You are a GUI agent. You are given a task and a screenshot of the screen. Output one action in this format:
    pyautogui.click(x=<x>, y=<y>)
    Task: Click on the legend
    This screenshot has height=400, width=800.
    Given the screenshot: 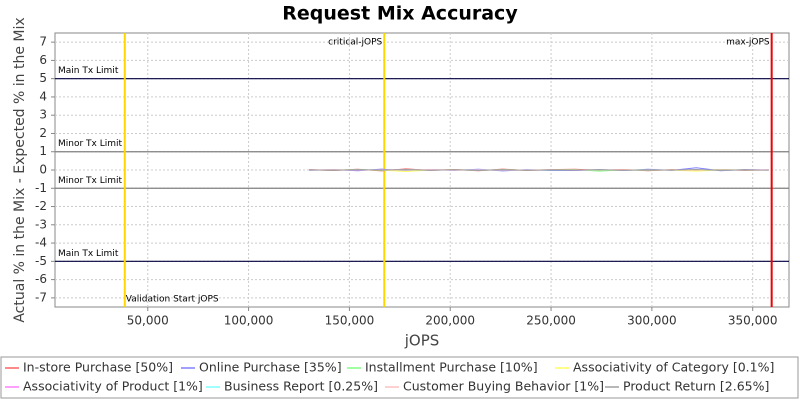 What is the action you would take?
    pyautogui.click(x=399, y=377)
    